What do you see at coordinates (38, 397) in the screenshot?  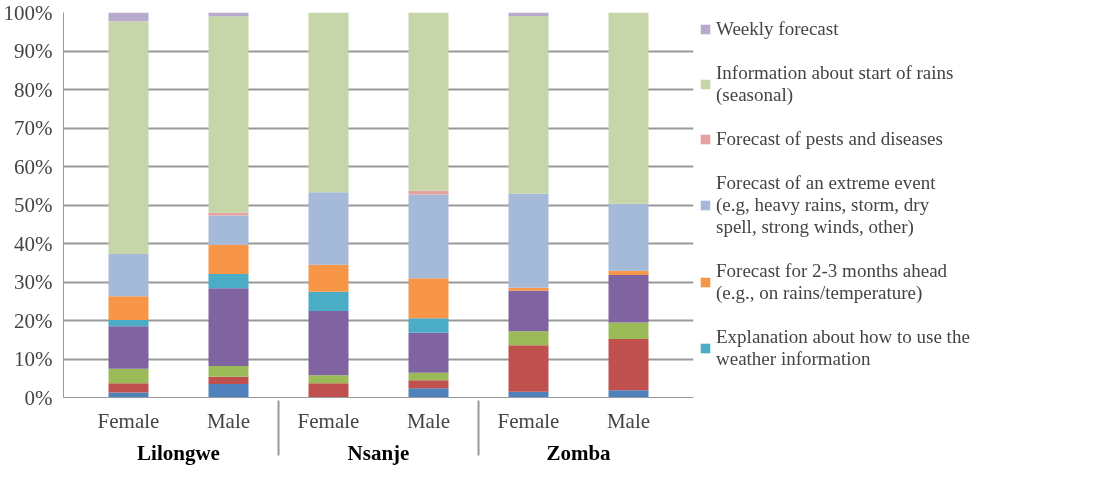 I see `y-tick-label: 0%` at bounding box center [38, 397].